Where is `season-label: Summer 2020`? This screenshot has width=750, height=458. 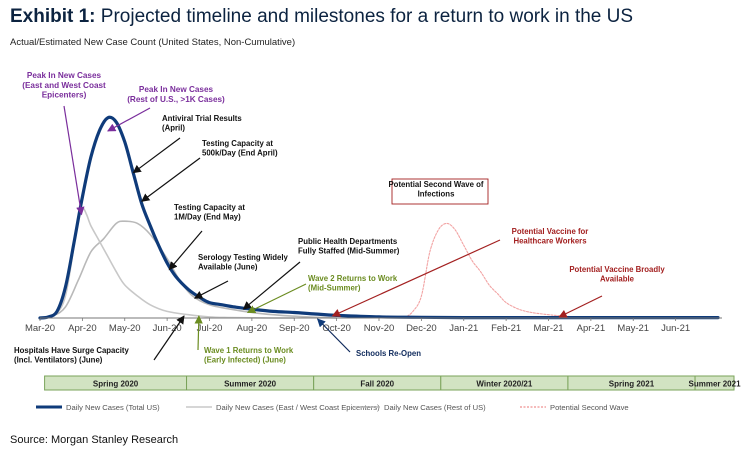 season-label: Summer 2020 is located at coordinates (250, 384).